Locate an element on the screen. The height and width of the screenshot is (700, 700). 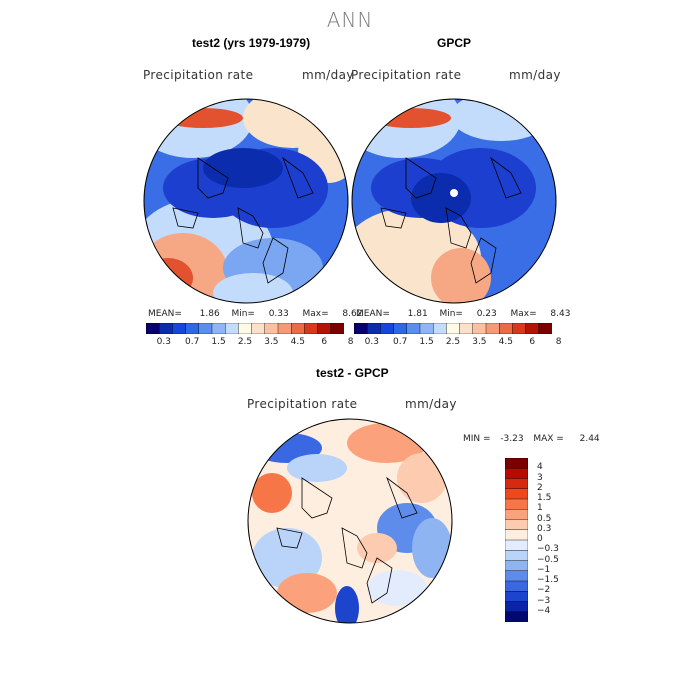
colorbar-diff is located at coordinates (516, 540).